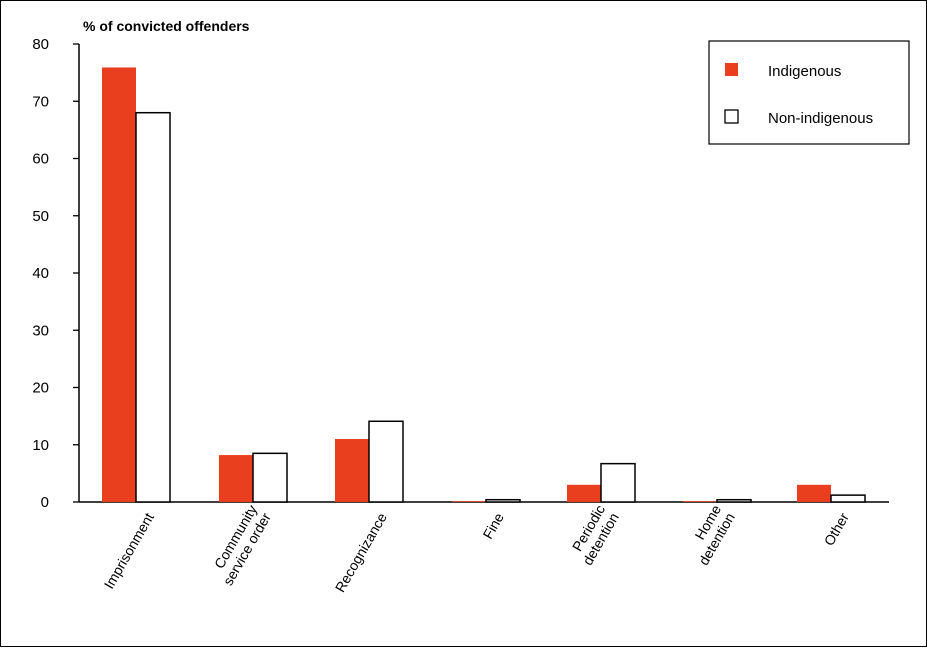  I want to click on category-label: Communityservice order, so click(240, 545).